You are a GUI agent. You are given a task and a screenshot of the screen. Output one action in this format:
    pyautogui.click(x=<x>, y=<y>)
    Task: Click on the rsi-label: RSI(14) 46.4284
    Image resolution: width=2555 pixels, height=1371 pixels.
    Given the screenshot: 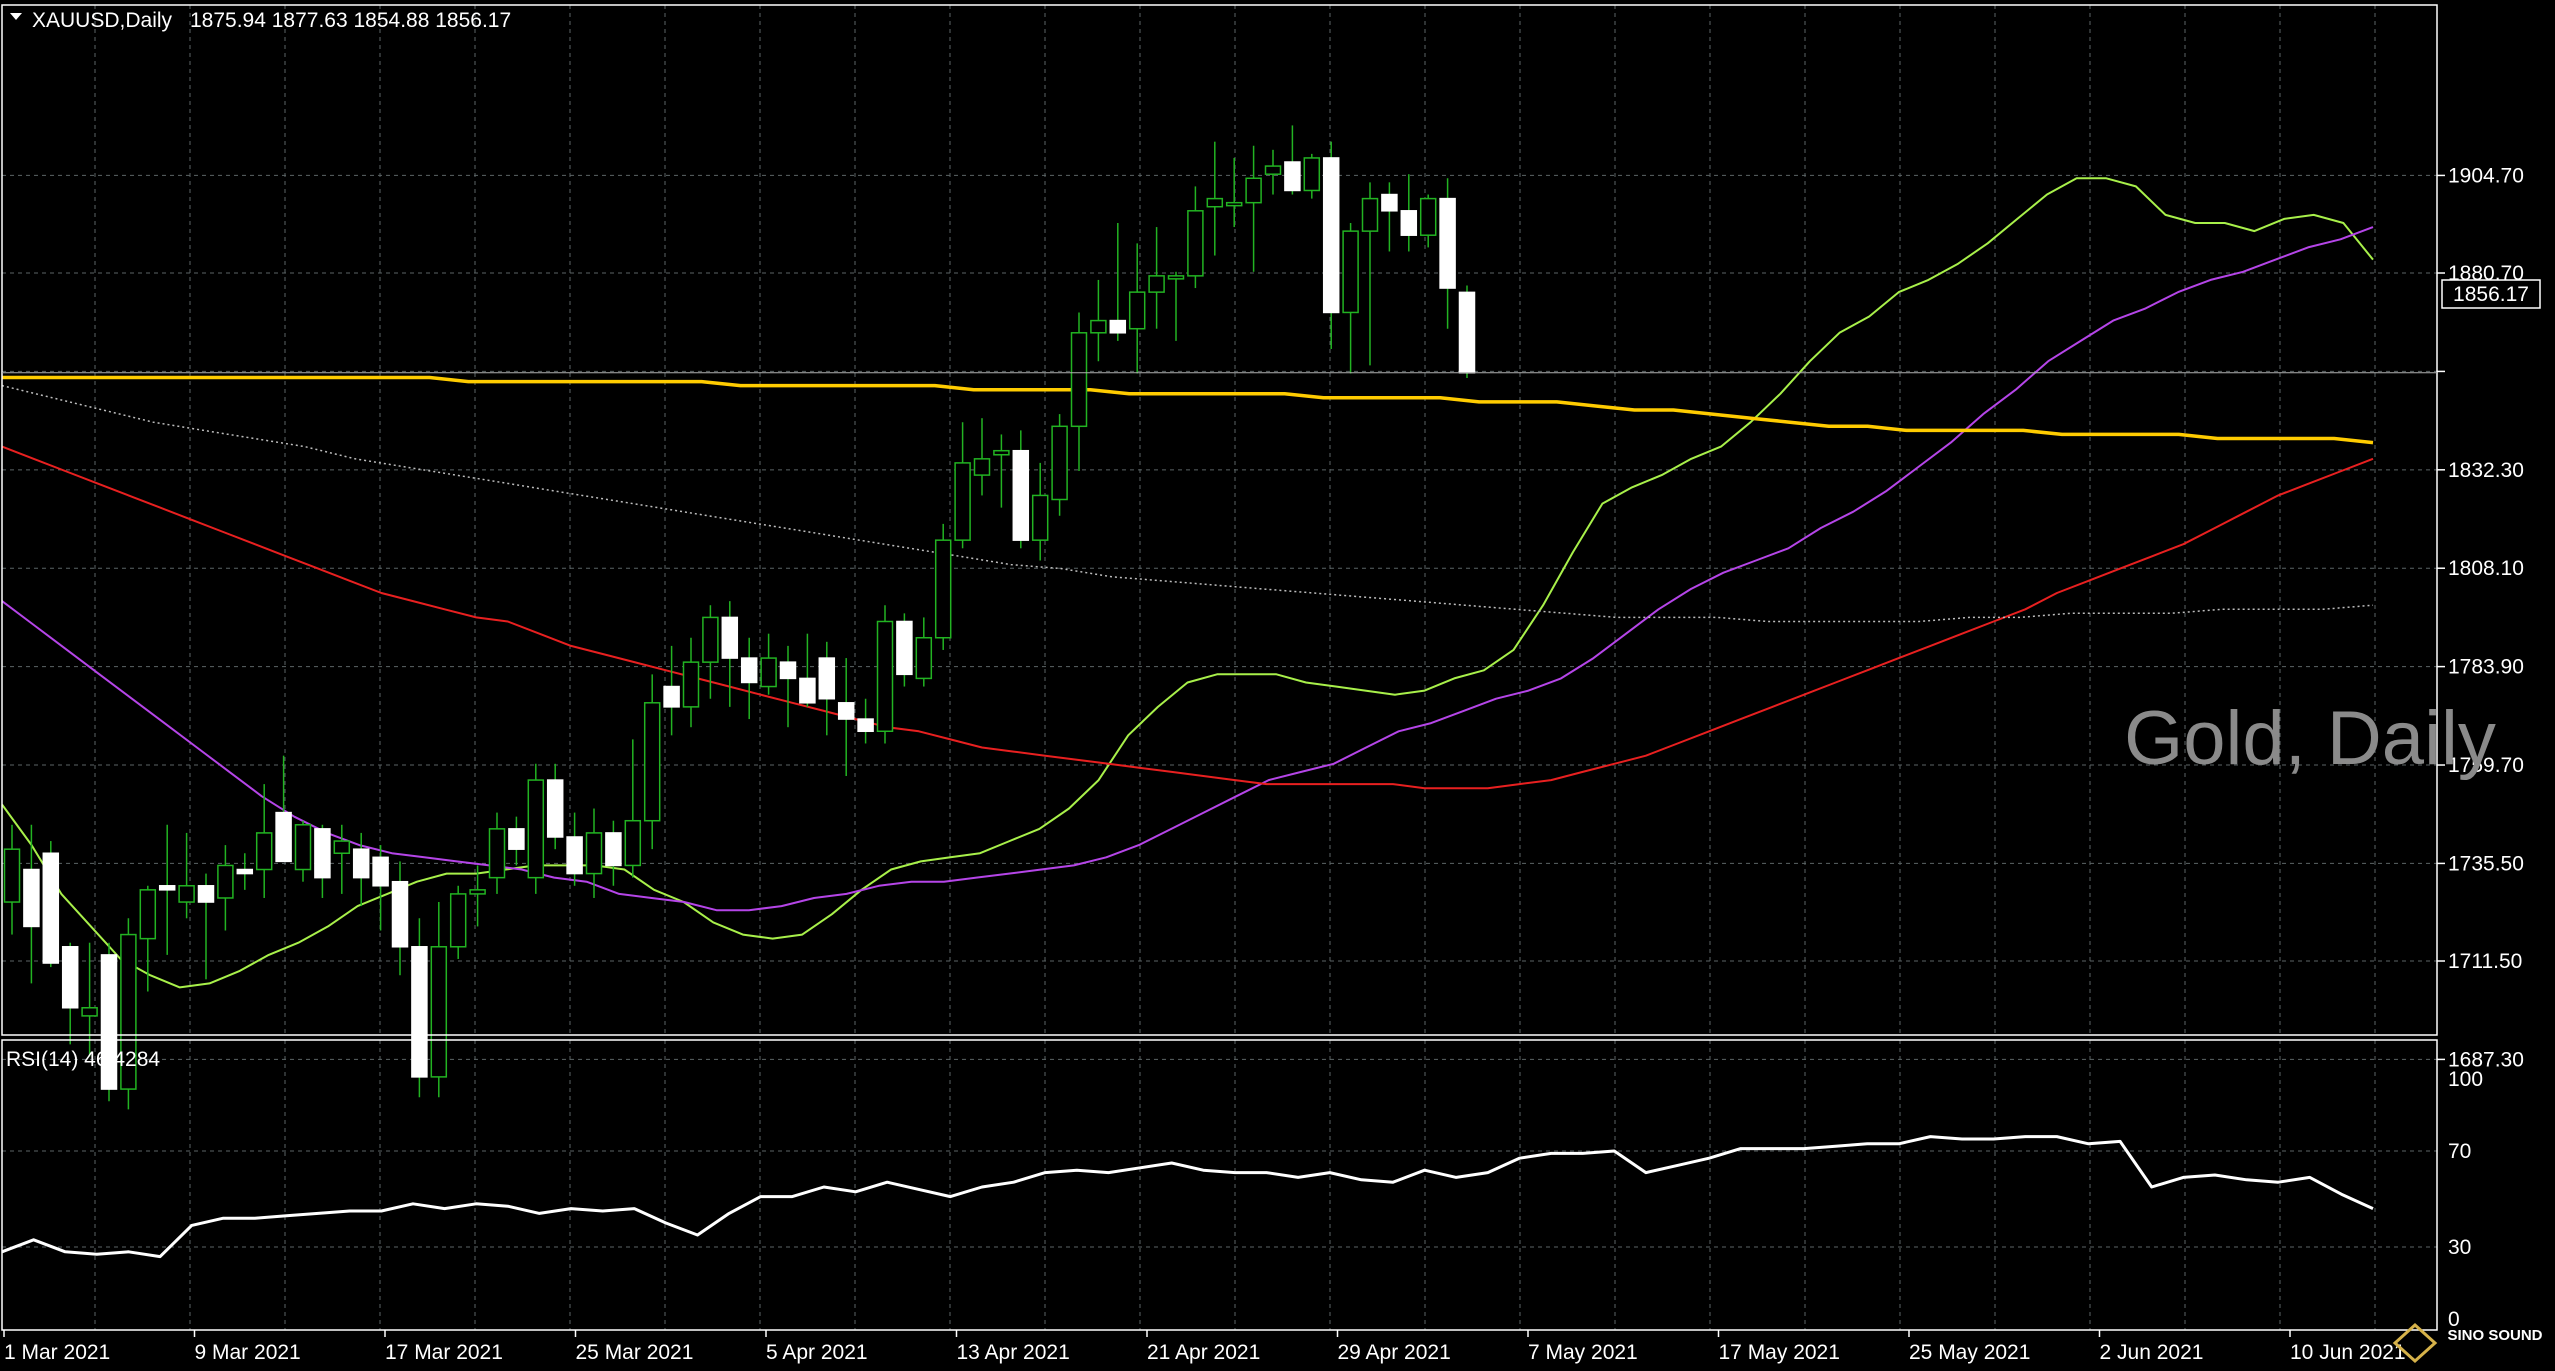 What is the action you would take?
    pyautogui.click(x=83, y=1059)
    